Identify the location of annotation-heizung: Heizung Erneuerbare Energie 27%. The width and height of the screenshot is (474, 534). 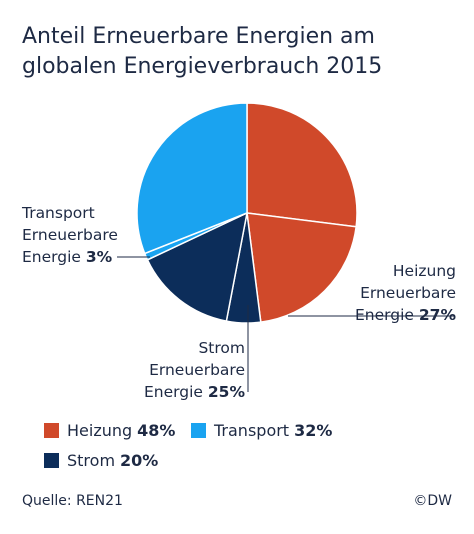
(405, 293).